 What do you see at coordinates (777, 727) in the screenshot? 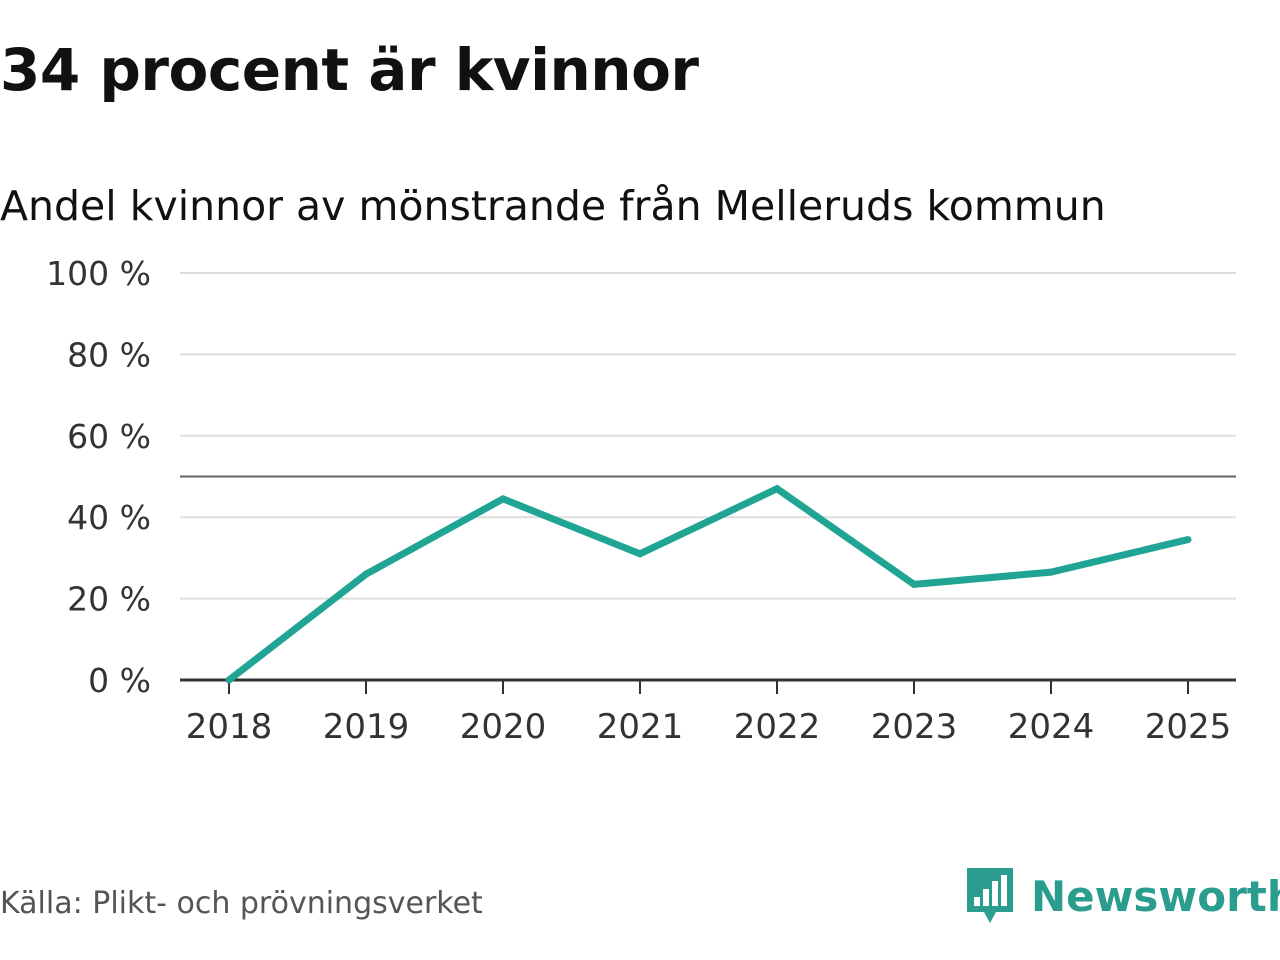
I see `x-tick-label-2022: 2022` at bounding box center [777, 727].